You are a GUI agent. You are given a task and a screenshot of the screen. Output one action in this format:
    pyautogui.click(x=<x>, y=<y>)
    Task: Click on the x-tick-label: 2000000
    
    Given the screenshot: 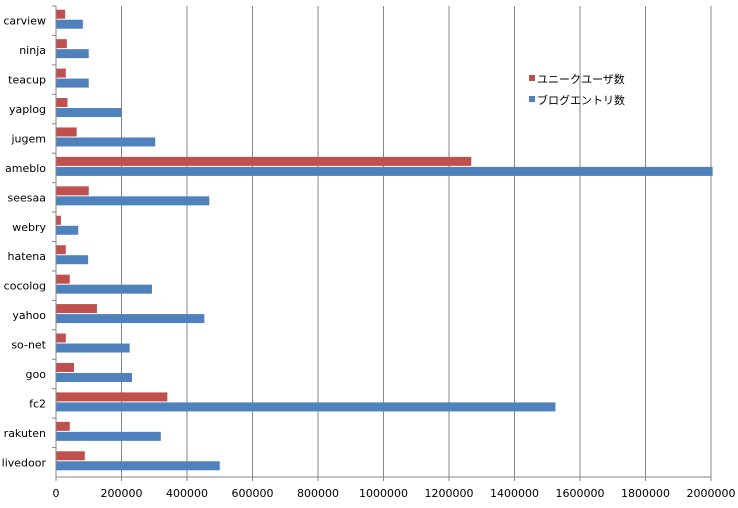 What is the action you would take?
    pyautogui.click(x=711, y=493)
    